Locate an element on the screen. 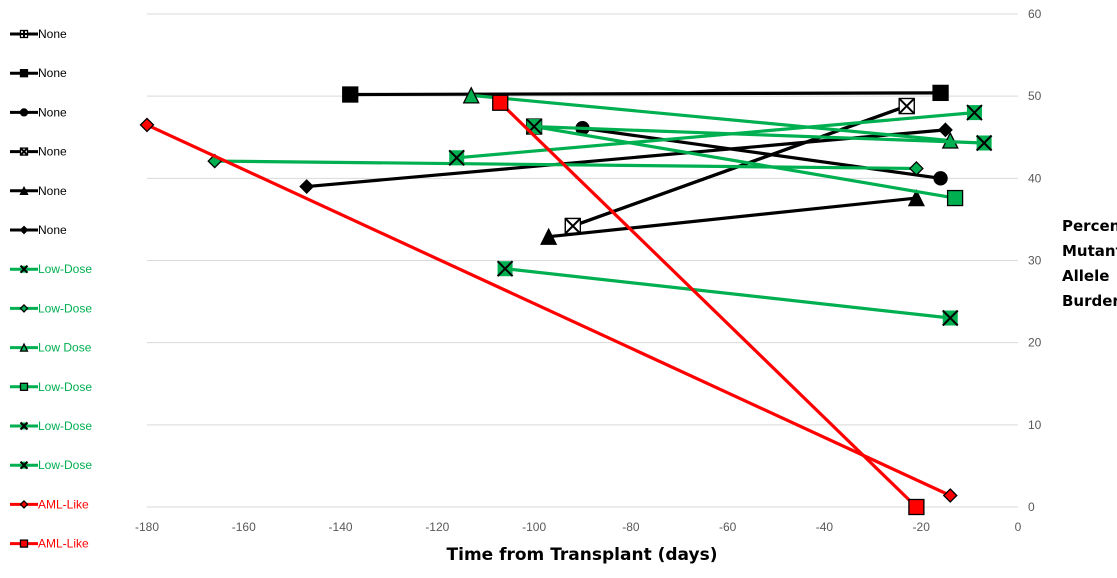  x-tick-label: -140 is located at coordinates (341, 527).